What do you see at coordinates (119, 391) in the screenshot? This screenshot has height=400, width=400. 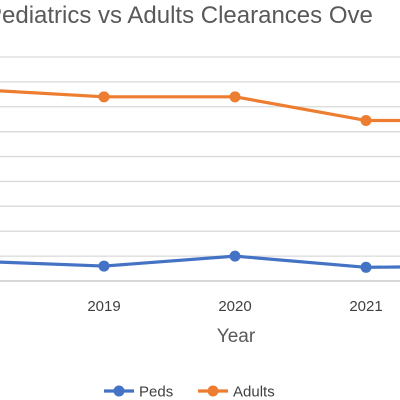 I see `legend-marker-peds` at bounding box center [119, 391].